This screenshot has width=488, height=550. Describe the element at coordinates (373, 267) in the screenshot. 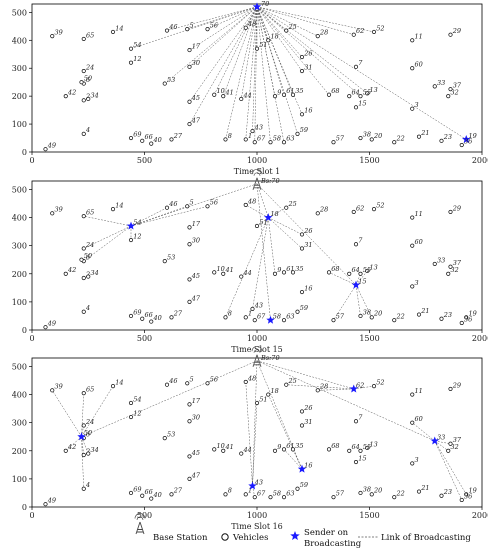

I see `vehicle-label: 13` at that location.